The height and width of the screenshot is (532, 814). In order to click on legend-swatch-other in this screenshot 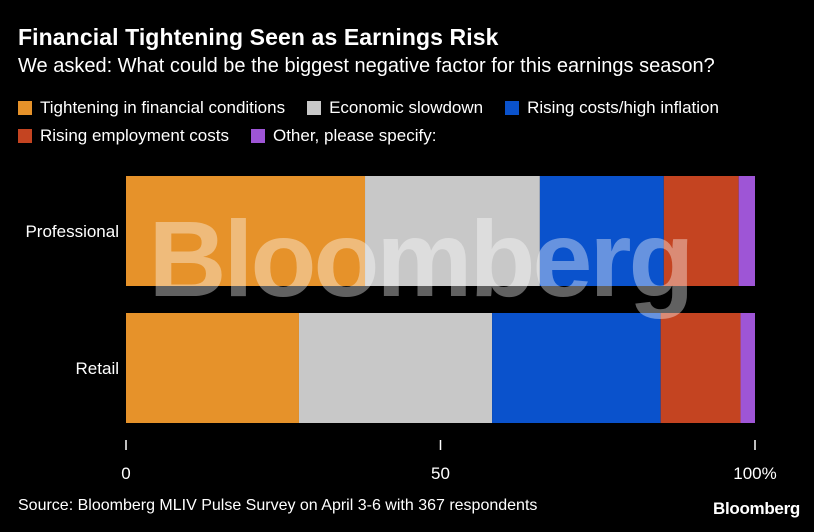, I will do `click(257, 136)`.